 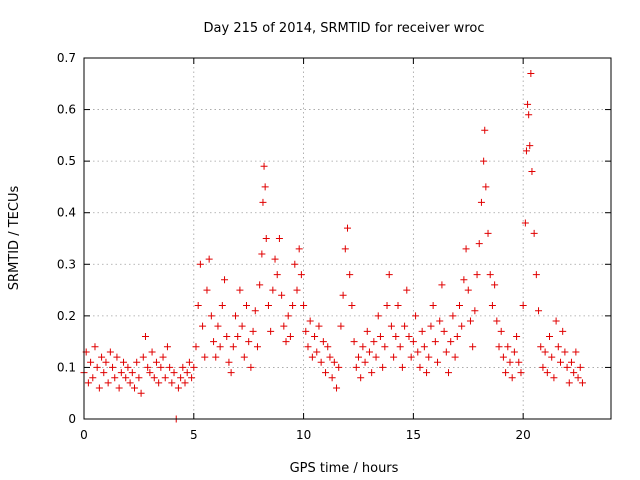 I want to click on y-tick-label: 0, so click(x=72, y=419).